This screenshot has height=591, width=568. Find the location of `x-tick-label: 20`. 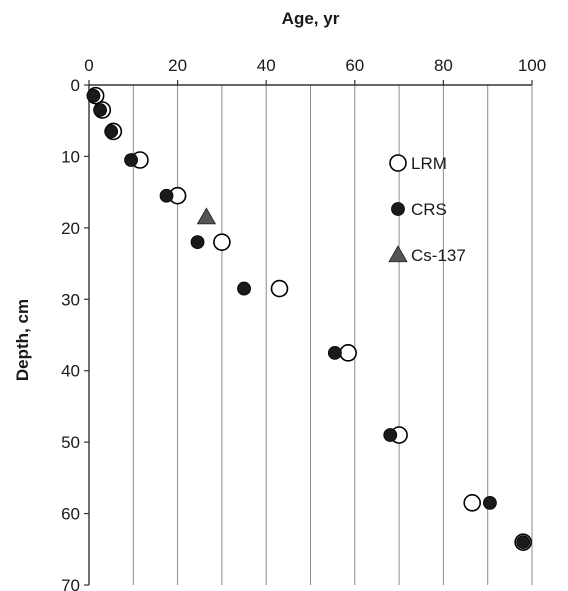

x-tick-label: 20 is located at coordinates (177, 65).